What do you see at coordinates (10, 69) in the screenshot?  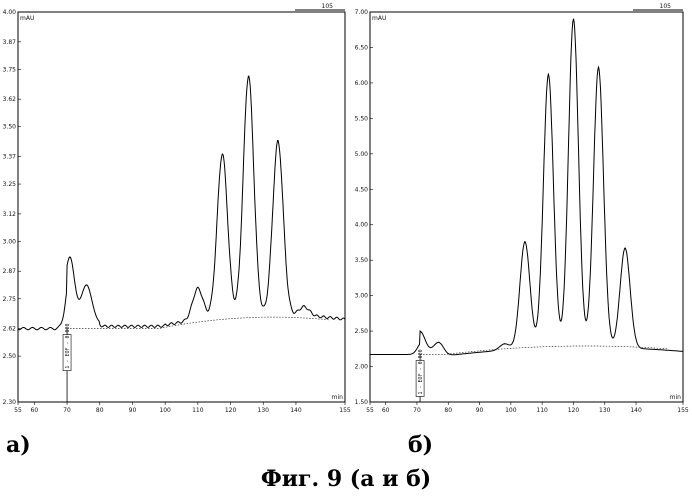 I see `y-tick-label: 3.75` at bounding box center [10, 69].